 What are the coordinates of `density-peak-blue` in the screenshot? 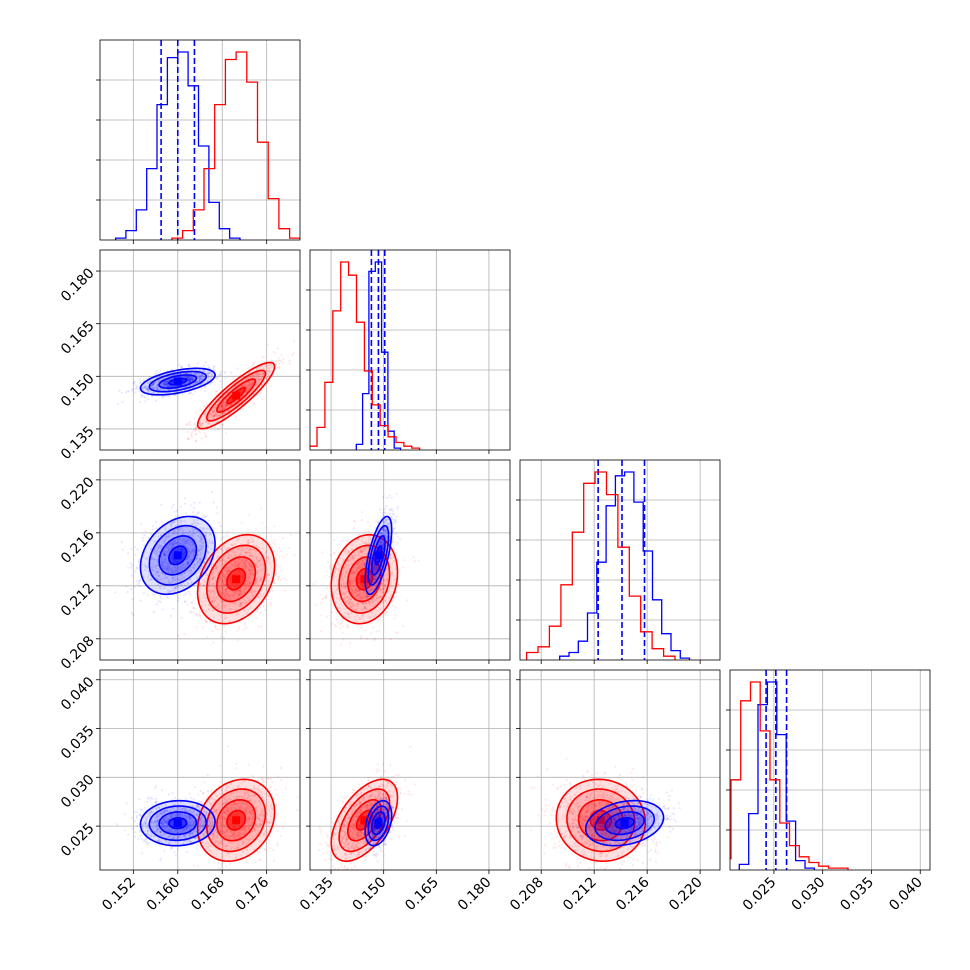 It's located at (177, 555).